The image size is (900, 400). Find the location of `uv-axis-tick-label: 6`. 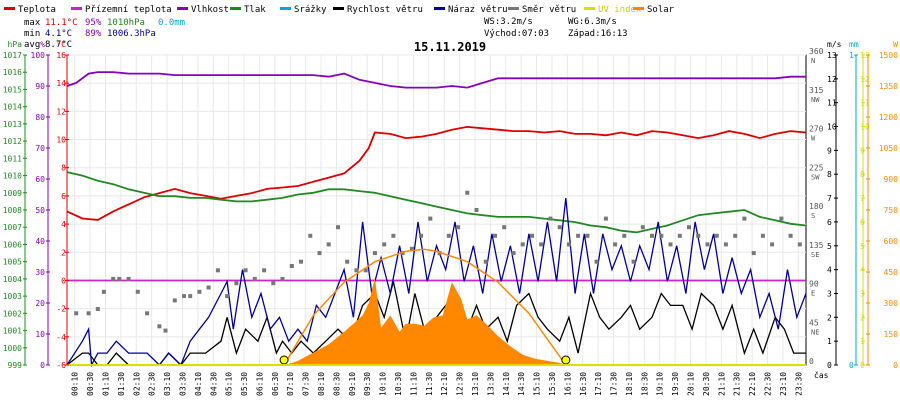

uv-axis-tick-label: 6 is located at coordinates (862, 222).